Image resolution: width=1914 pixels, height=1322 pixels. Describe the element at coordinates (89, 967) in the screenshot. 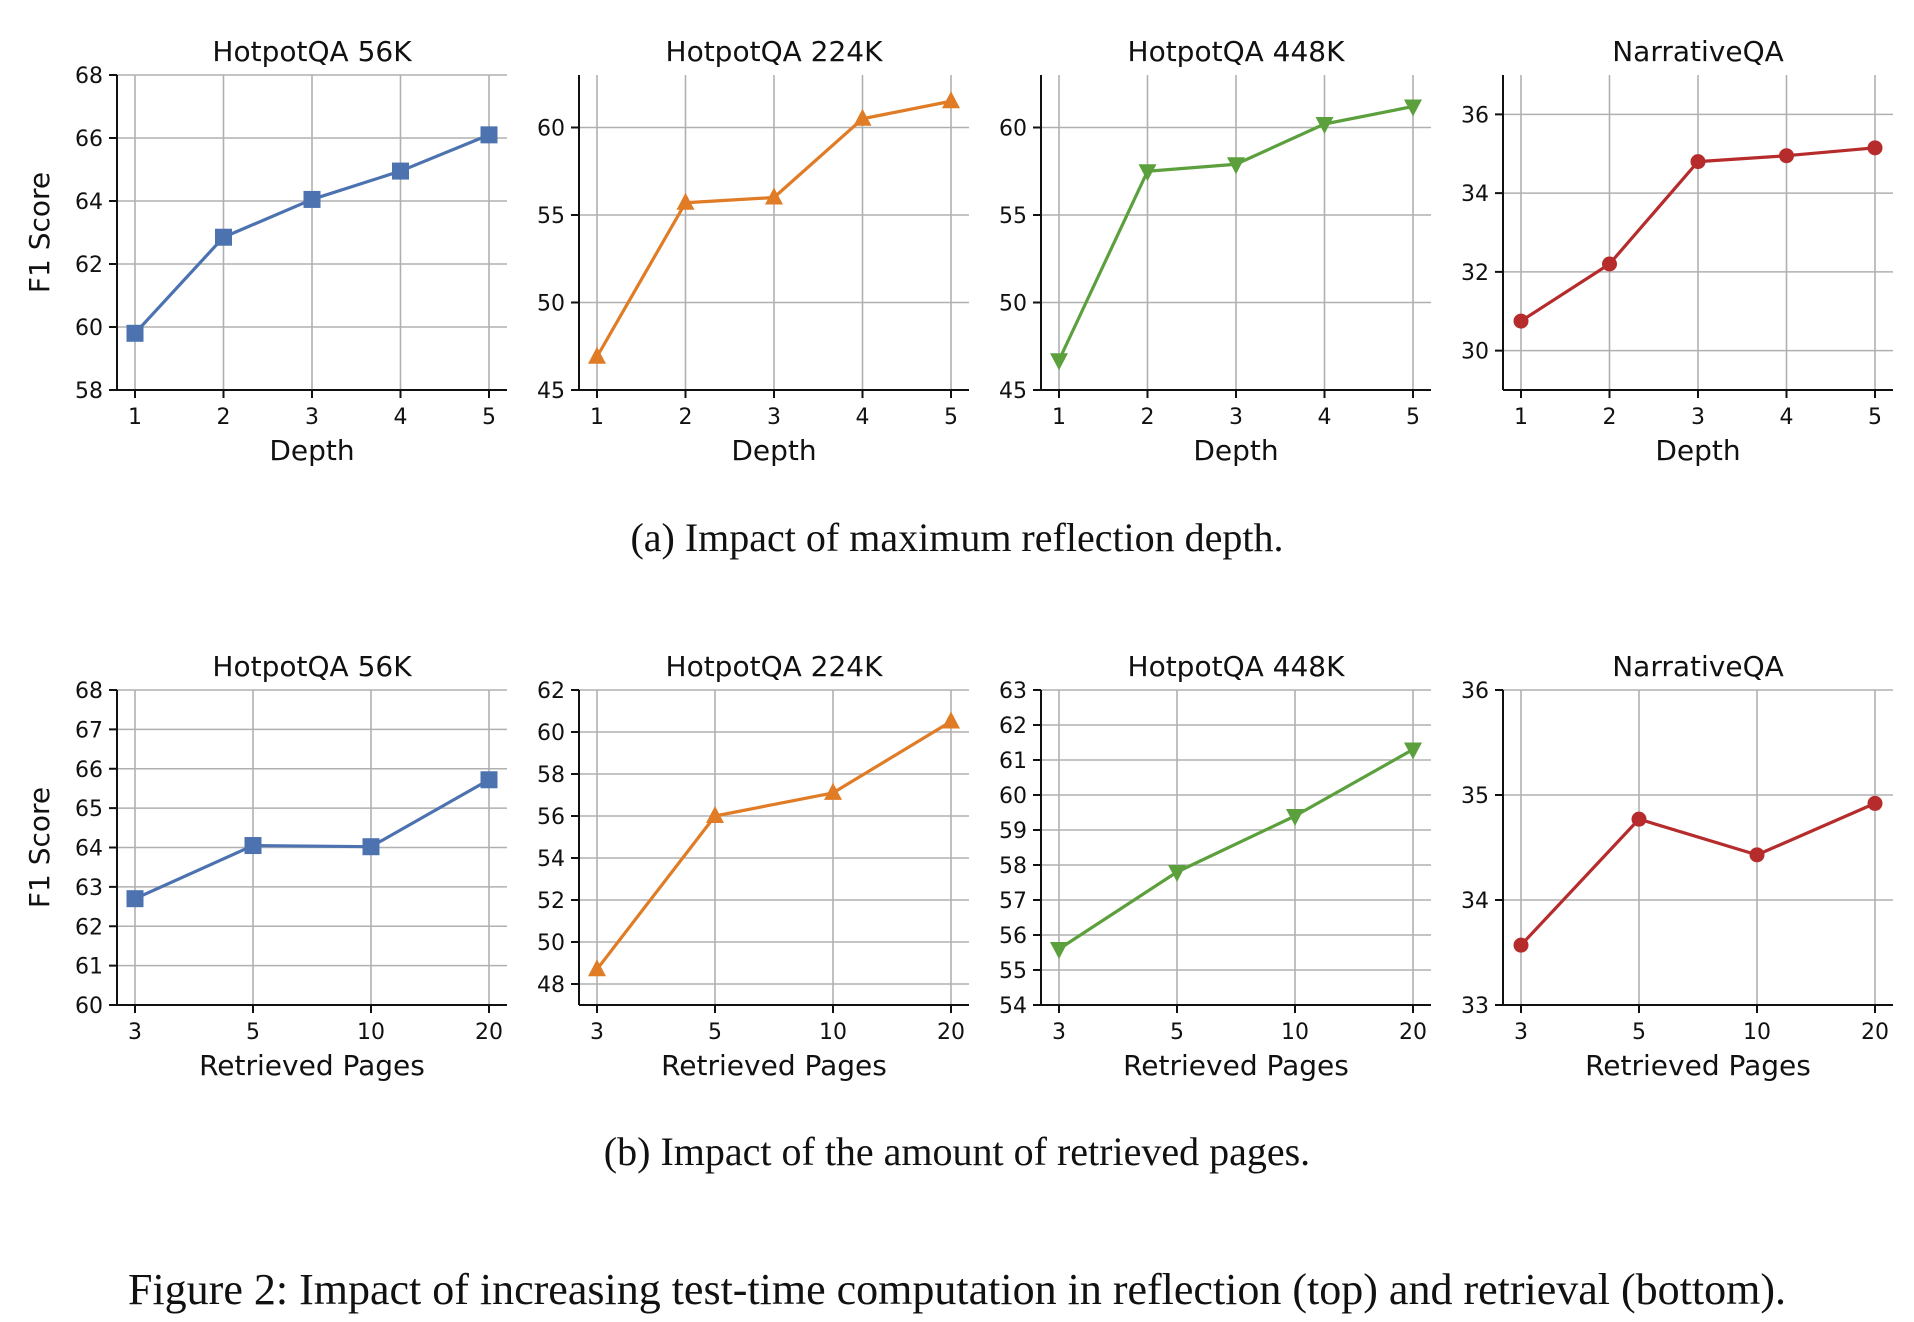

I see `y-tick-label: 61` at that location.